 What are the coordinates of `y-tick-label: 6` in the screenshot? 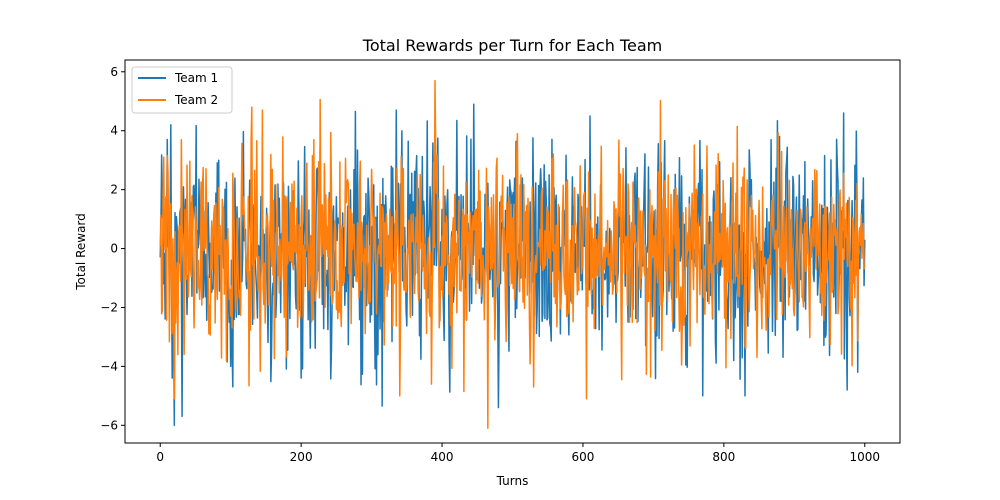 It's located at (114, 72).